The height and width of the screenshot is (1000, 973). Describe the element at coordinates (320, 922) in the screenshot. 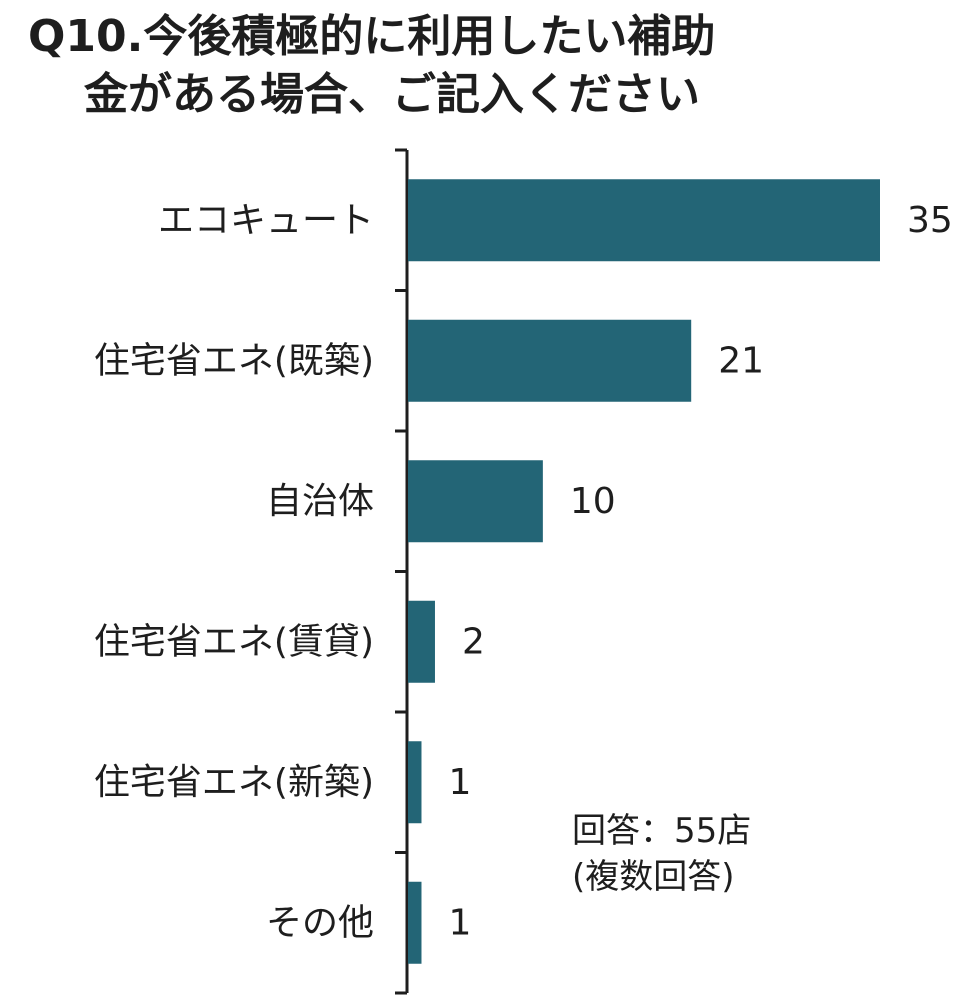

I see `category-label-6: その他` at that location.